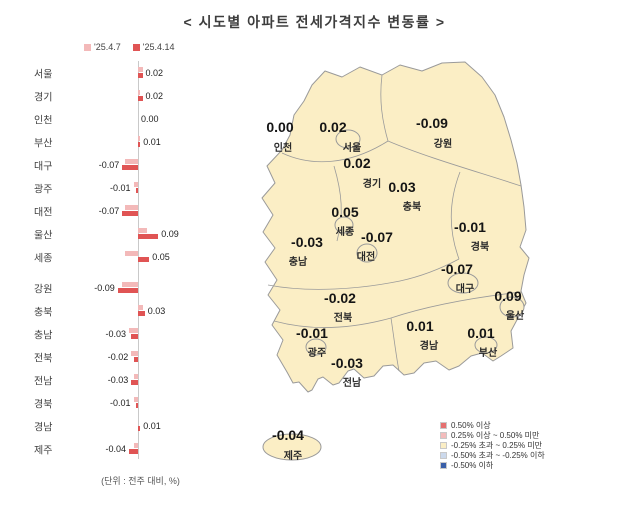 Image resolution: width=629 pixels, height=505 pixels. Describe the element at coordinates (481, 333) in the screenshot. I see `map-value-부산: 0.01` at that location.